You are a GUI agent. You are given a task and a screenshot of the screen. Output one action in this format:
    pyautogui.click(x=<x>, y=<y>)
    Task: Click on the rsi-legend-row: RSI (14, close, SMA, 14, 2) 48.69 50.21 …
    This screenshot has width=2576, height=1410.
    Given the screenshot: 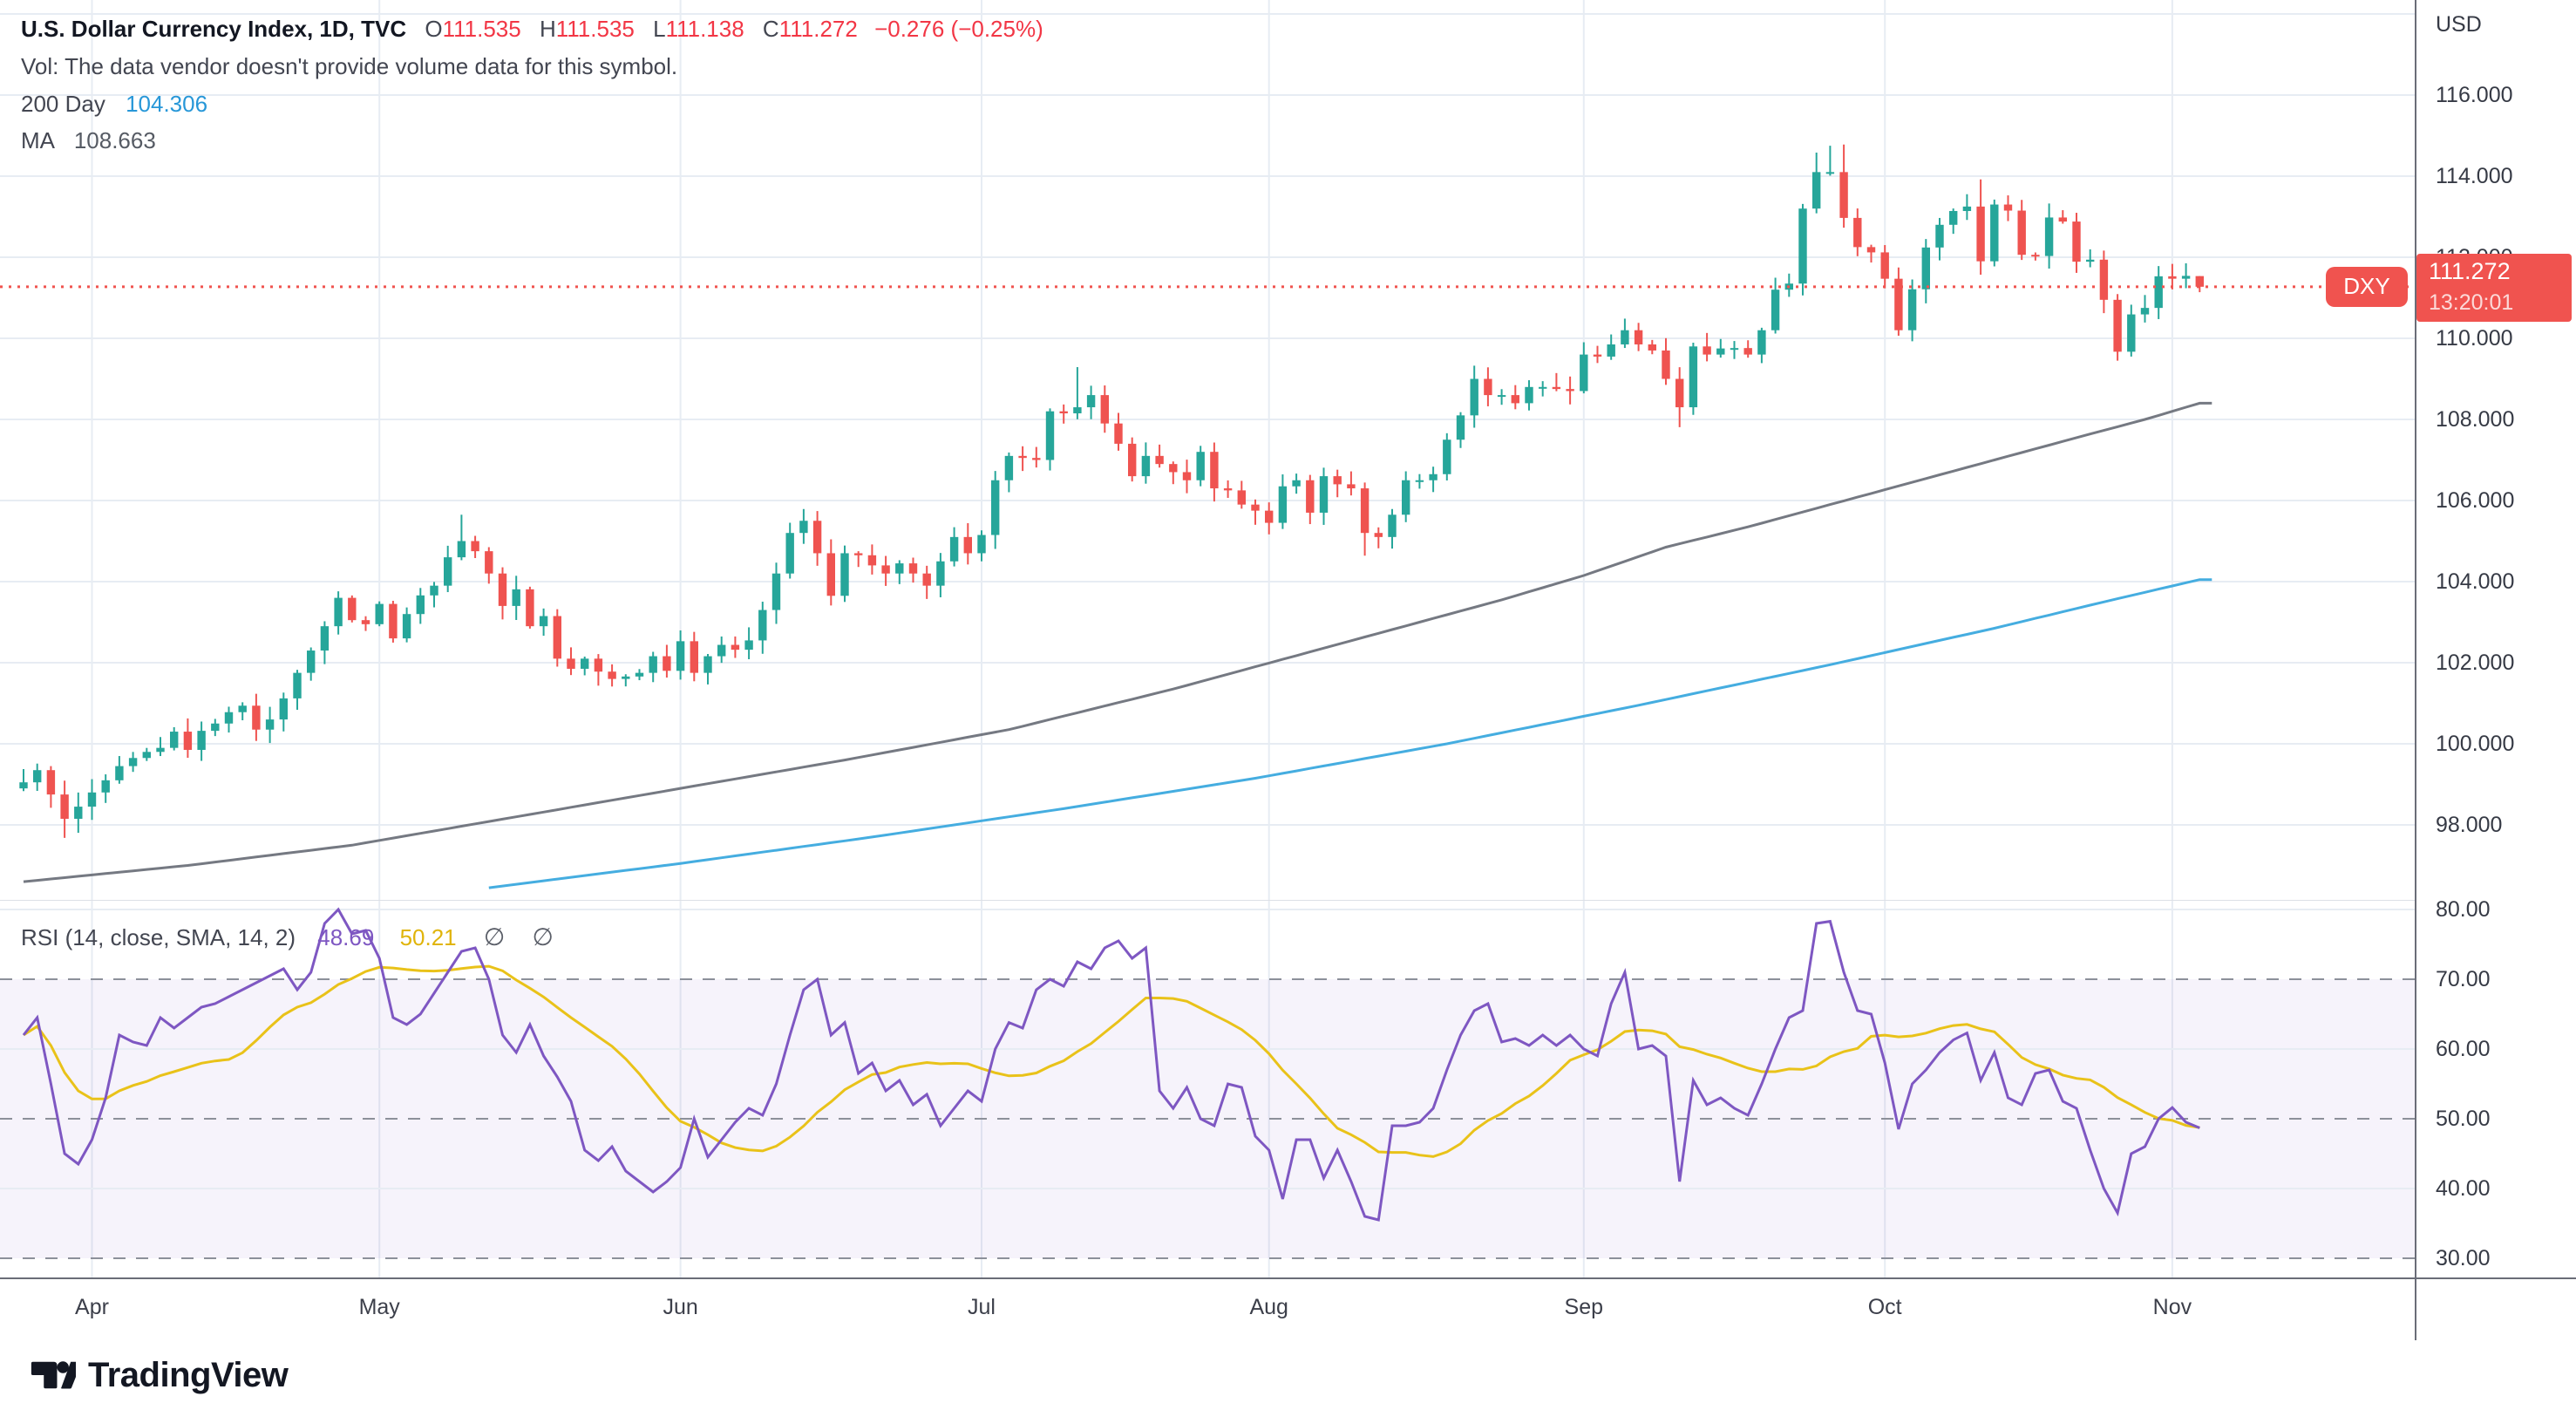 What is the action you would take?
    pyautogui.click(x=287, y=937)
    